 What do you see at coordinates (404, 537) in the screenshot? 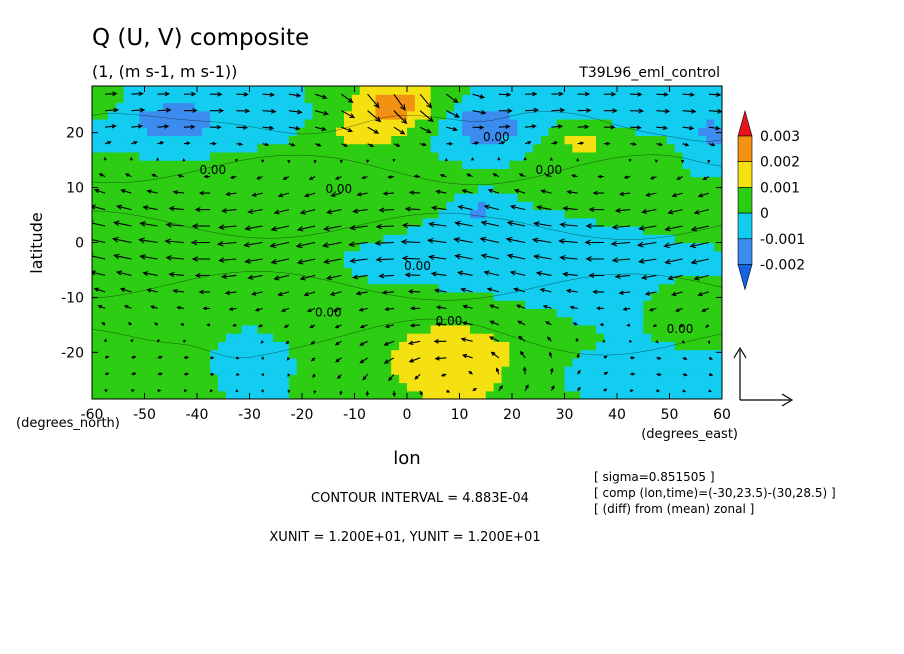
I see `unit-text: XUNIT = 1.200E+01, YUNIT = 1.200E+01` at bounding box center [404, 537].